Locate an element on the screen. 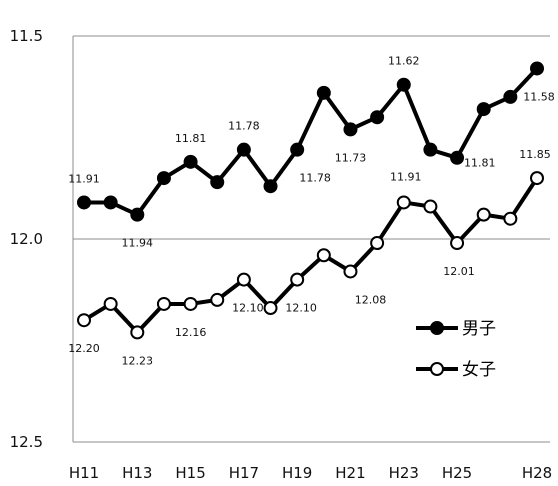 The image size is (558, 486). data-label: 11.58 is located at coordinates (539, 96).